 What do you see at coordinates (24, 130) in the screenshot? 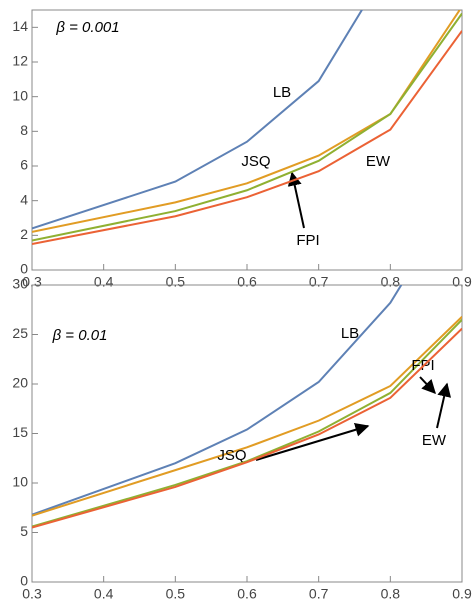
I see `y-tick-label: 8` at bounding box center [24, 130].